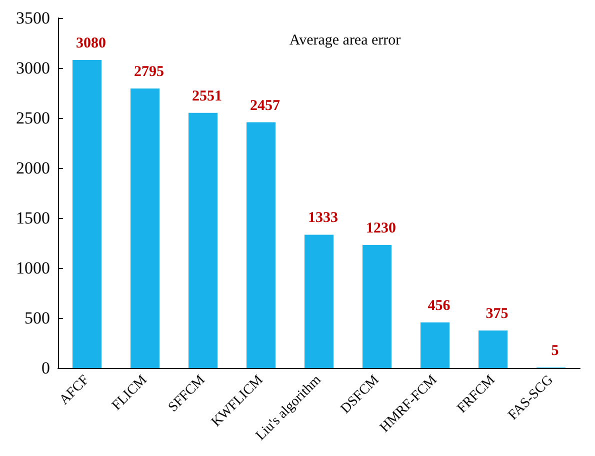 This screenshot has height=456, width=595. What do you see at coordinates (37, 318) in the screenshot?
I see `y-tick-label: 500` at bounding box center [37, 318].